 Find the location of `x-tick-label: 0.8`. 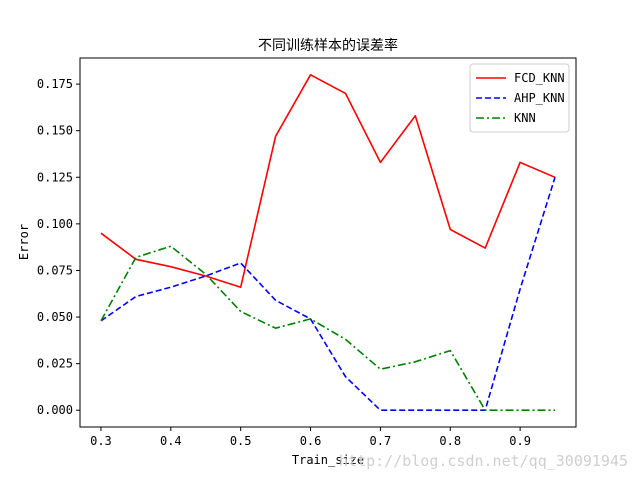

x-tick-label: 0.8 is located at coordinates (450, 441).